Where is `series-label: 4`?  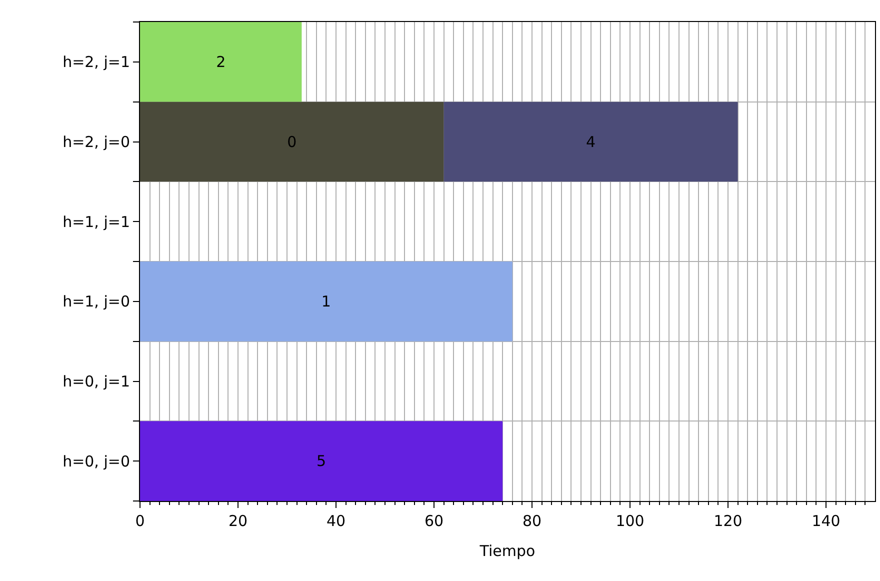 series-label: 4 is located at coordinates (591, 141).